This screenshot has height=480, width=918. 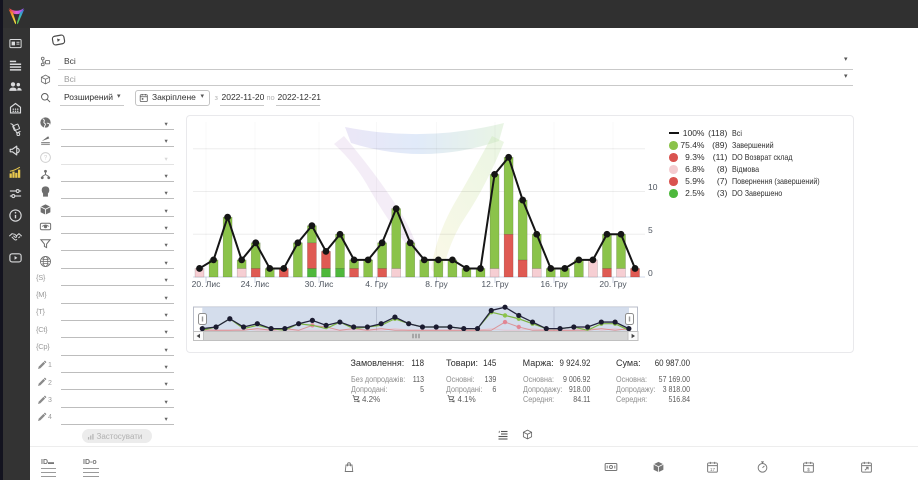 I want to click on svg-text: 17, so click(x=713, y=469).